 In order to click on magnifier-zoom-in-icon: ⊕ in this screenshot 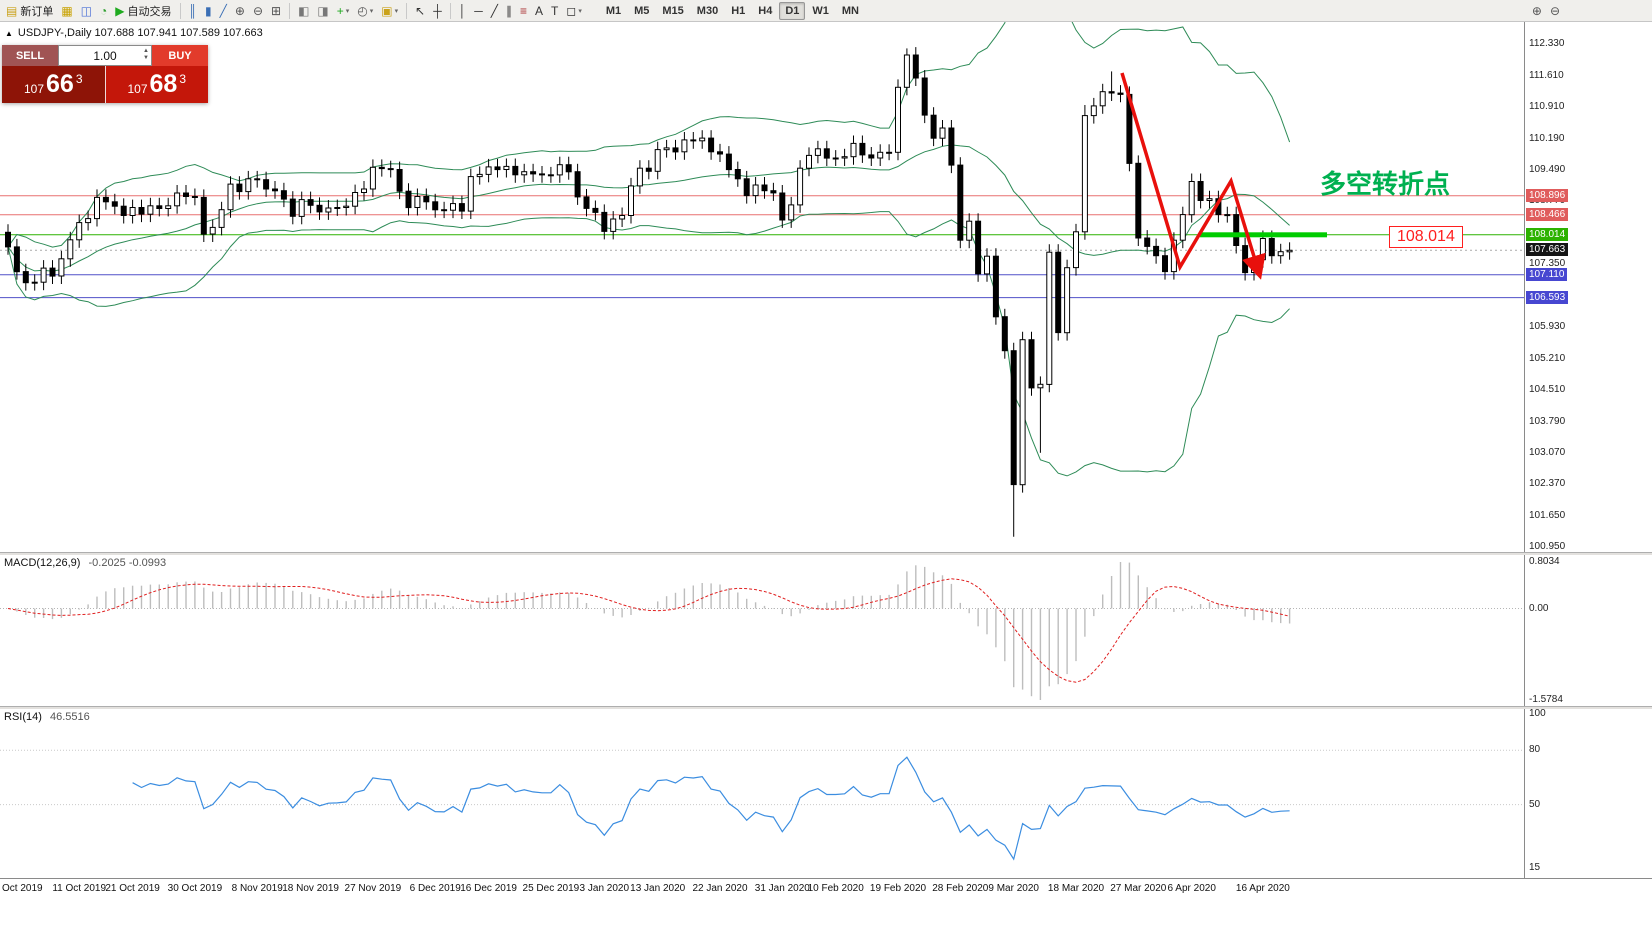, I will do `click(1536, 10)`.